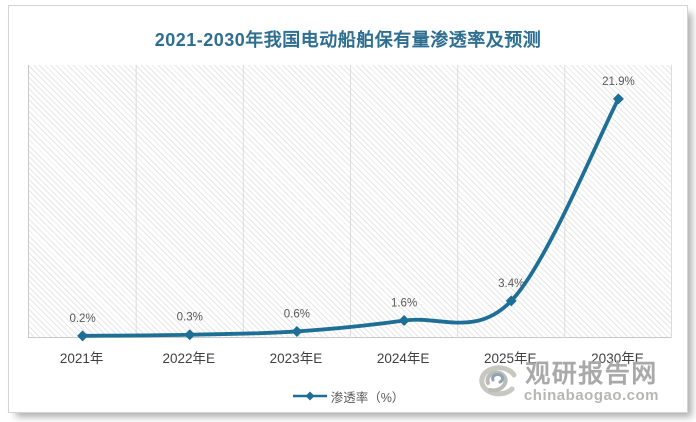 The image size is (696, 422). I want to click on data-label: 1.6%, so click(404, 304).